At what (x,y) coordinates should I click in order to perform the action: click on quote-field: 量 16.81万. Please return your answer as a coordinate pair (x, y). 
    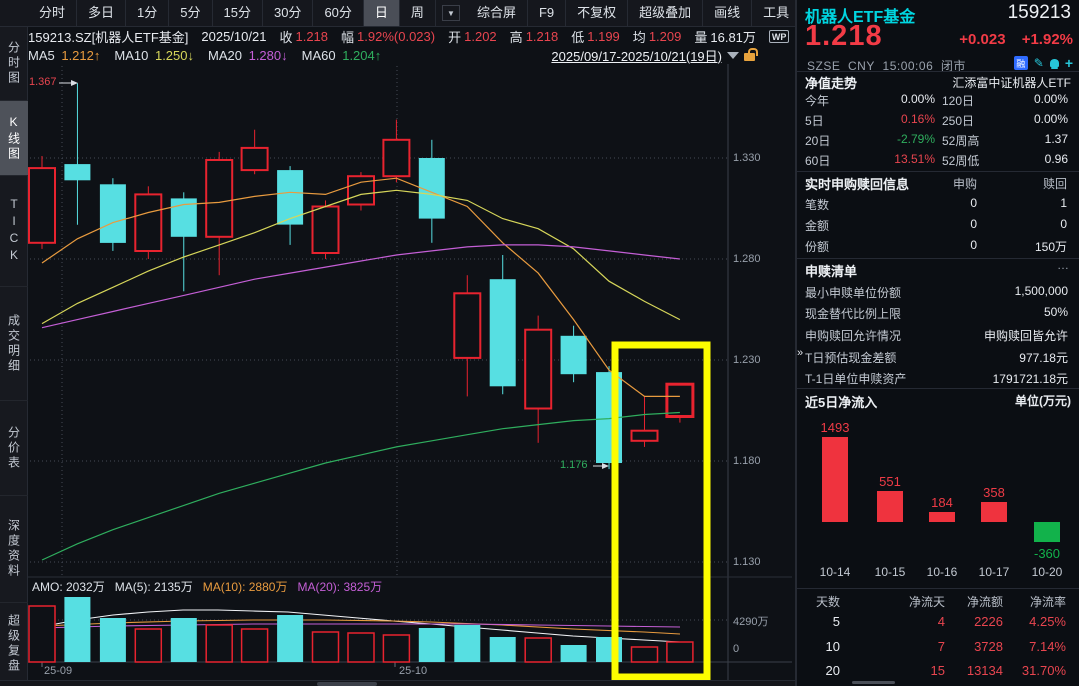
    Looking at the image, I should click on (725, 36).